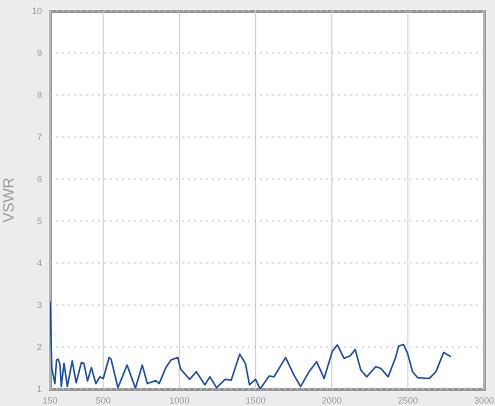 The width and height of the screenshot is (495, 406). Describe the element at coordinates (39, 347) in the screenshot. I see `y-tick-label: 2` at that location.